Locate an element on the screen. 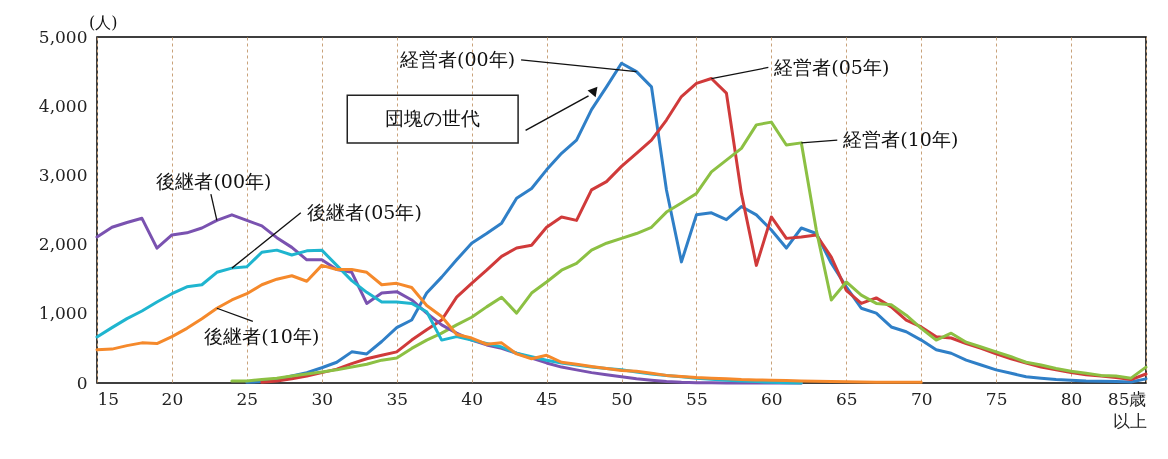 This screenshot has height=459, width=1168. x-tick-label: 80 is located at coordinates (1071, 398).